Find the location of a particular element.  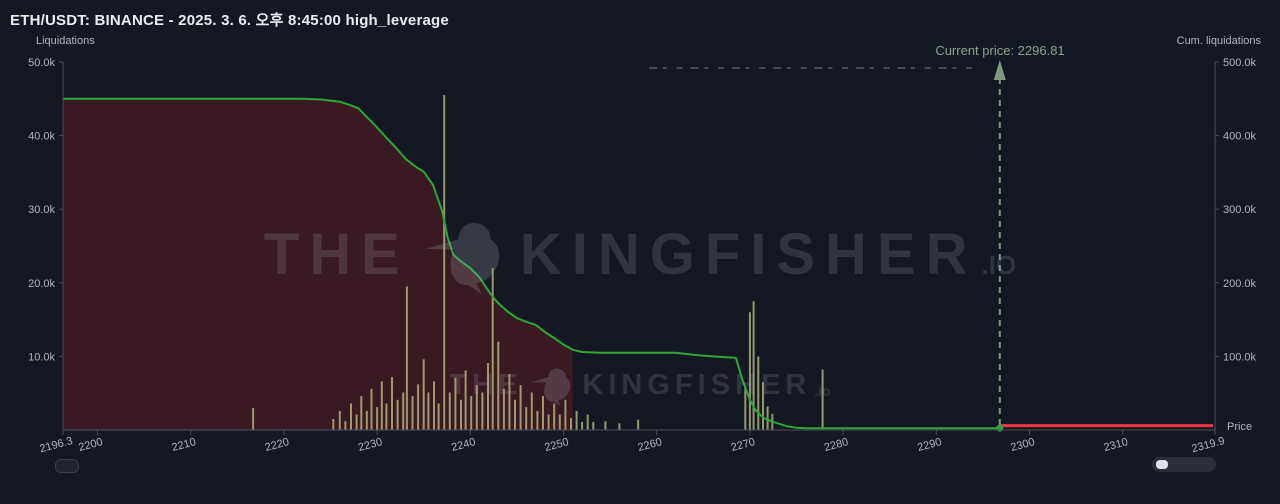

svg-text: 2260 is located at coordinates (650, 445).